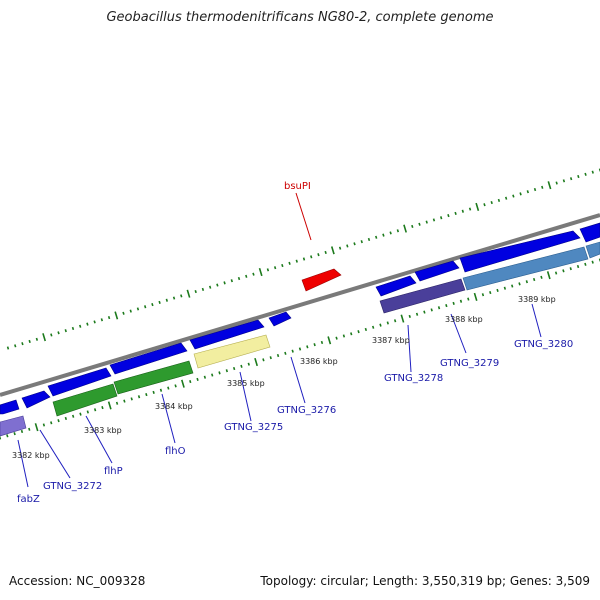 Image resolution: width=600 pixels, height=600 pixels. I want to click on leader-gtng3275, so click(245, 396).